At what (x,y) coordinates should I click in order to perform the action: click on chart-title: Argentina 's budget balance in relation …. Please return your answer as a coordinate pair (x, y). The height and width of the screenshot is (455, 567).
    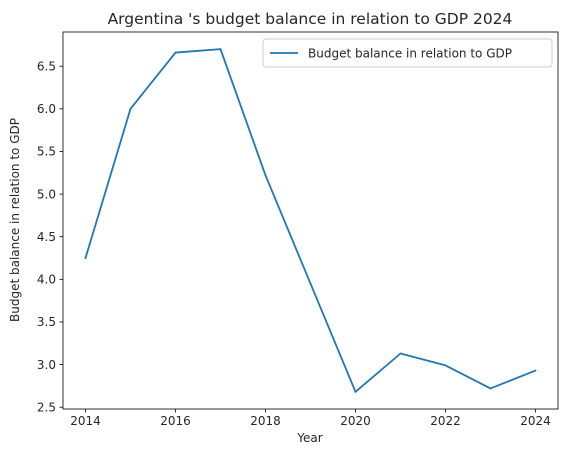
    Looking at the image, I should click on (310, 19).